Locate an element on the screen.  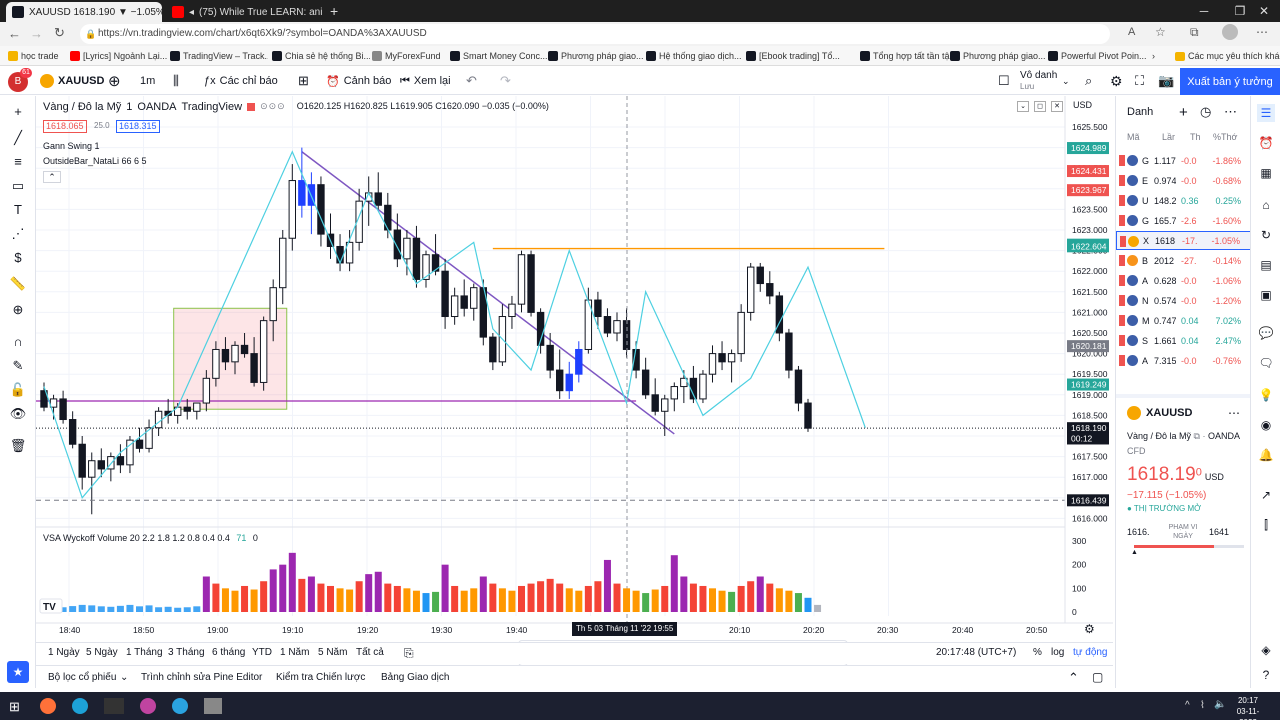
layout-checkbox-icon: ☐ is located at coordinates (1004, 80).